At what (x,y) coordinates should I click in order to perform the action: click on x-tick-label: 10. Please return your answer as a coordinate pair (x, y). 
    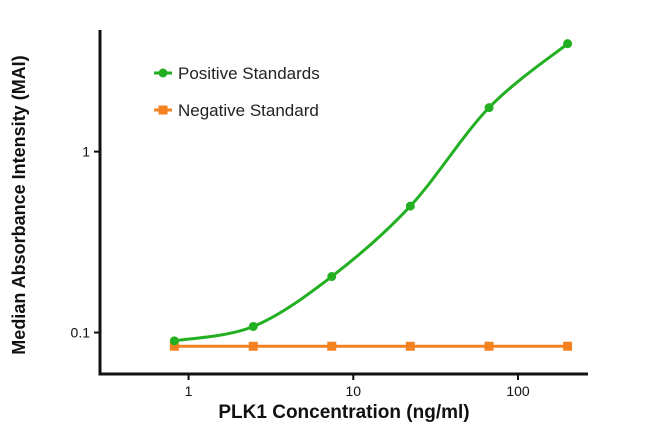
    Looking at the image, I should click on (353, 391).